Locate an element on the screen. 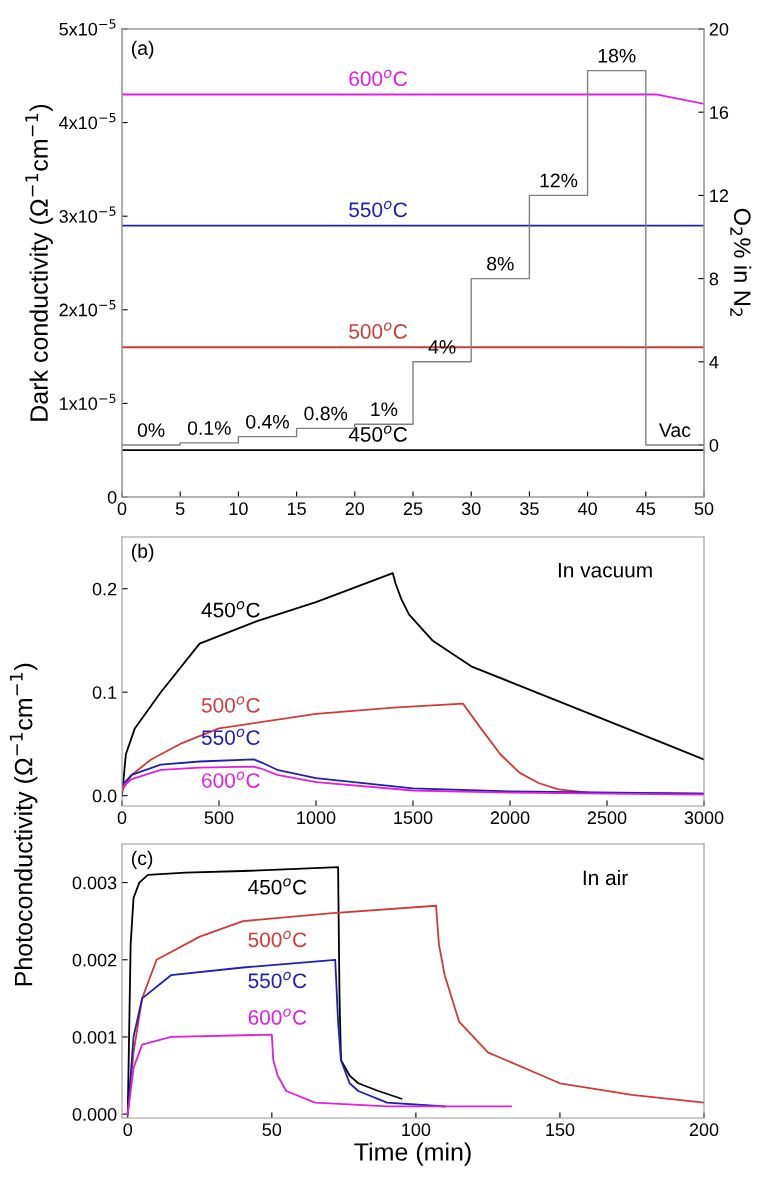  annotation: (a) is located at coordinates (142, 49).